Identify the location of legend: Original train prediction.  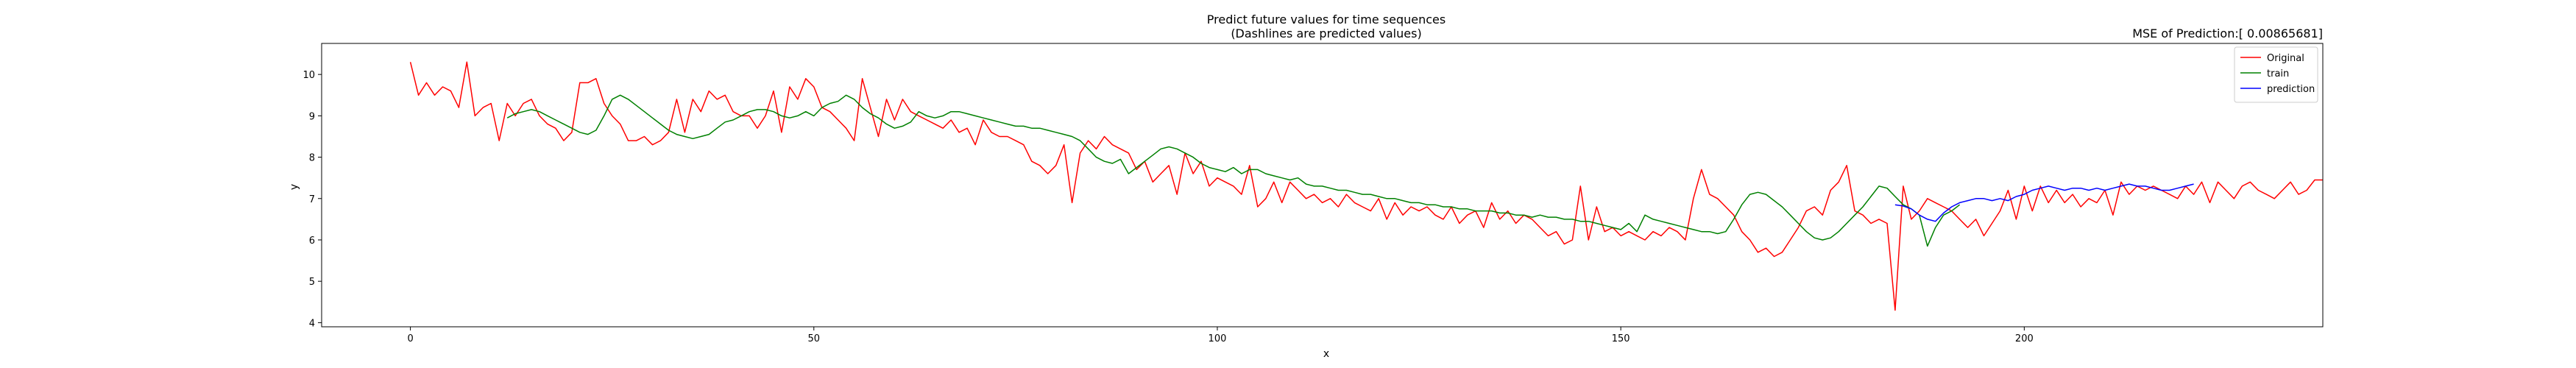
(2276, 74).